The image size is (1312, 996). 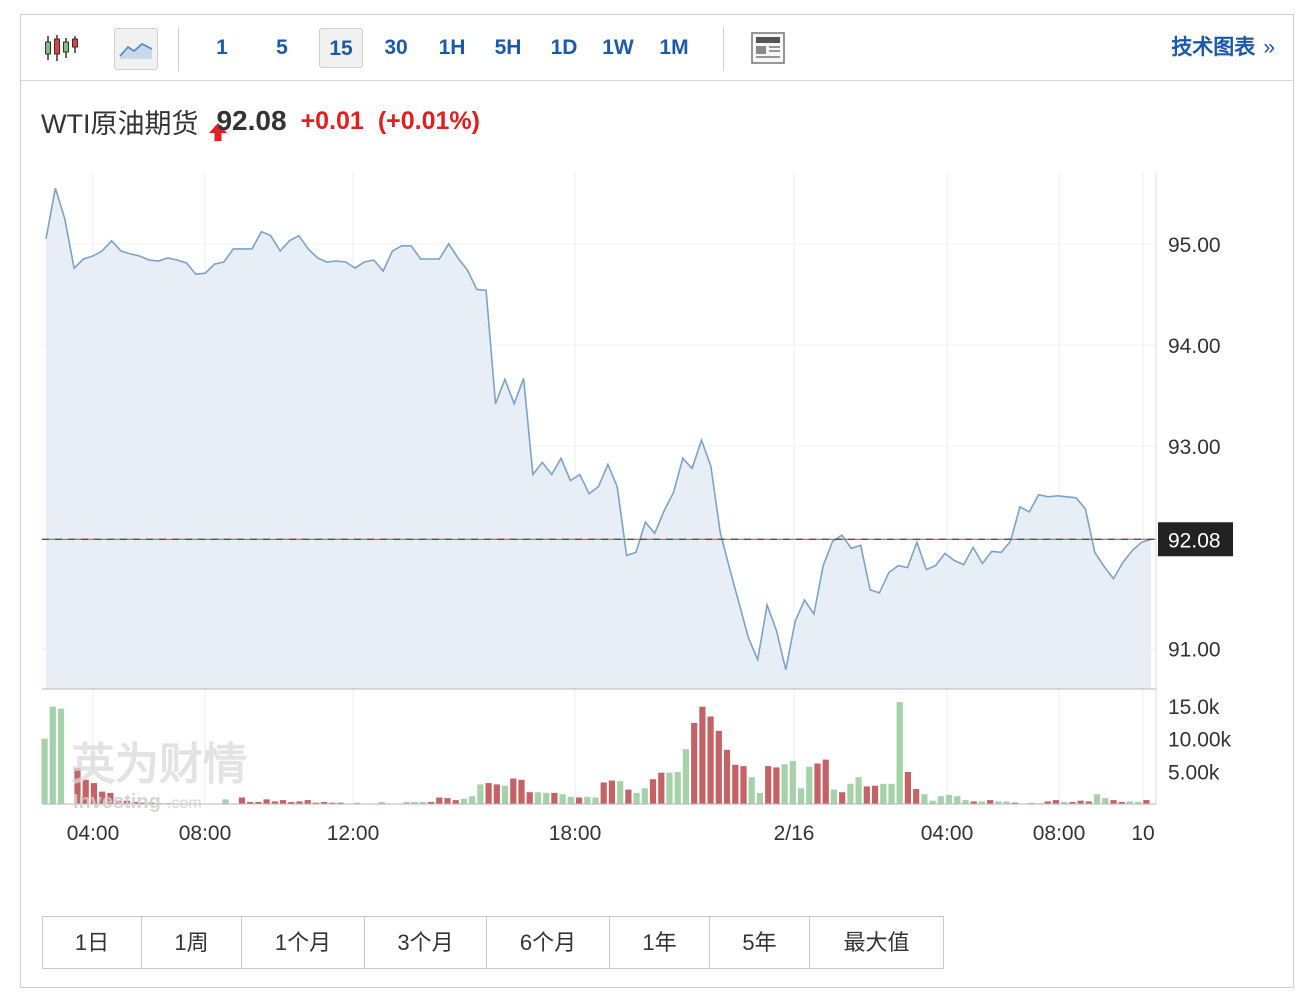 What do you see at coordinates (353, 833) in the screenshot?
I see `x-tick-label: 12:00` at bounding box center [353, 833].